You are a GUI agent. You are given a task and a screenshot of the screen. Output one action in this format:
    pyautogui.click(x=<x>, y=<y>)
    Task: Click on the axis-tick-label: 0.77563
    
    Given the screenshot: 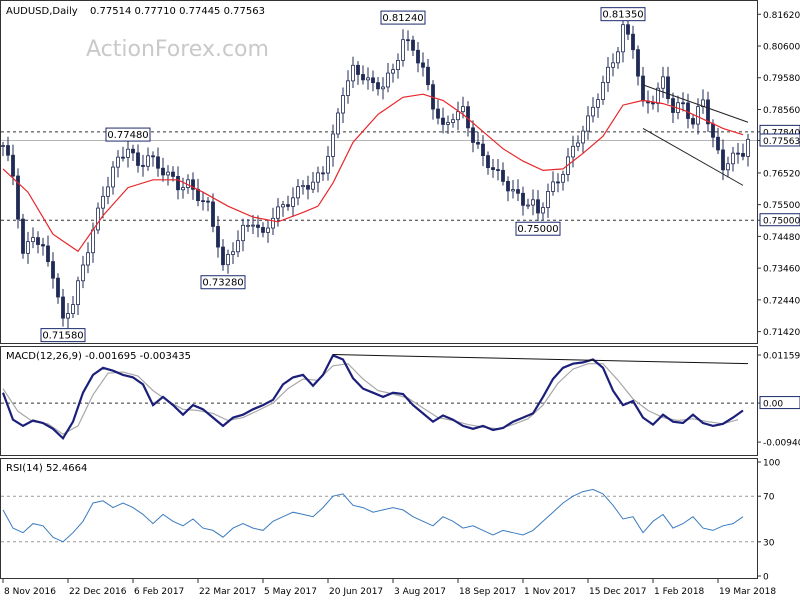 What is the action you would take?
    pyautogui.click(x=781, y=142)
    